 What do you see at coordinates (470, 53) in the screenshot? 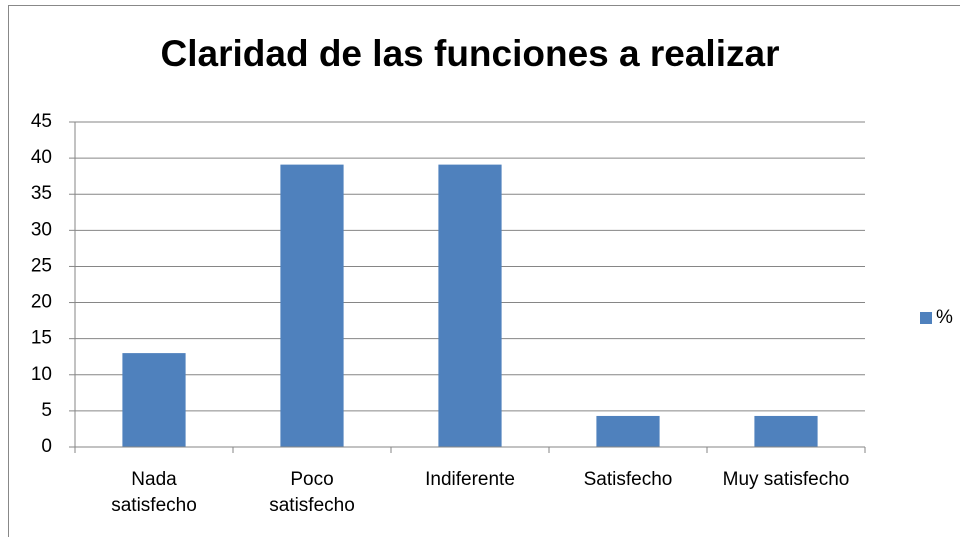
I see `chart-title: Claridad de las funciones a realizar` at bounding box center [470, 53].